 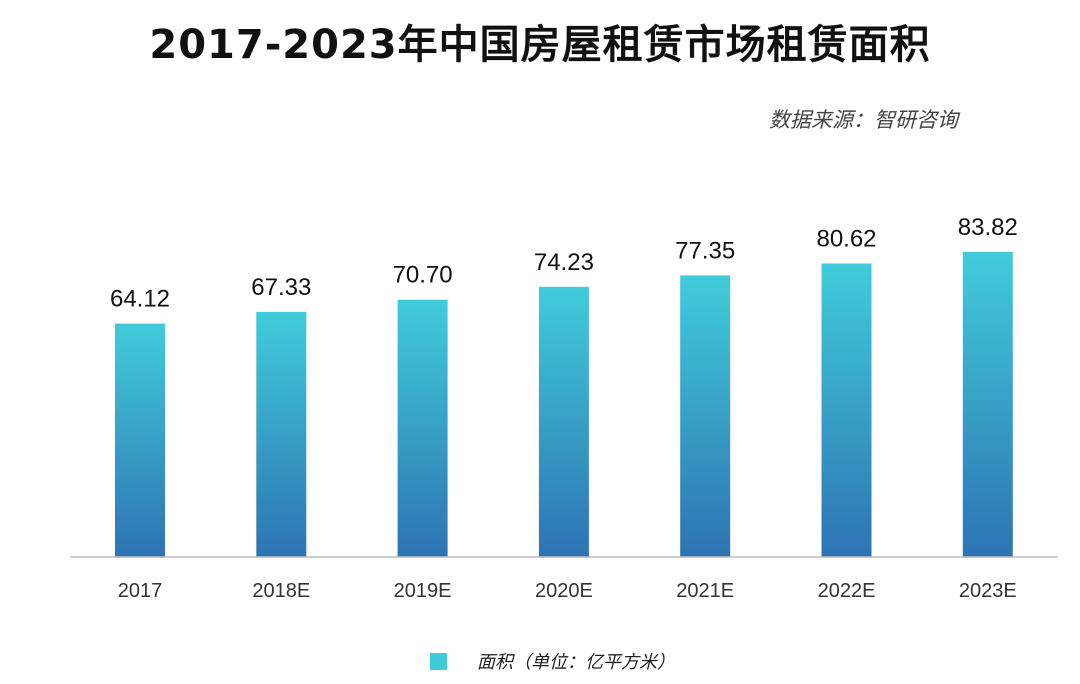 What do you see at coordinates (140, 591) in the screenshot?
I see `x-tick-label-2017: 2017` at bounding box center [140, 591].